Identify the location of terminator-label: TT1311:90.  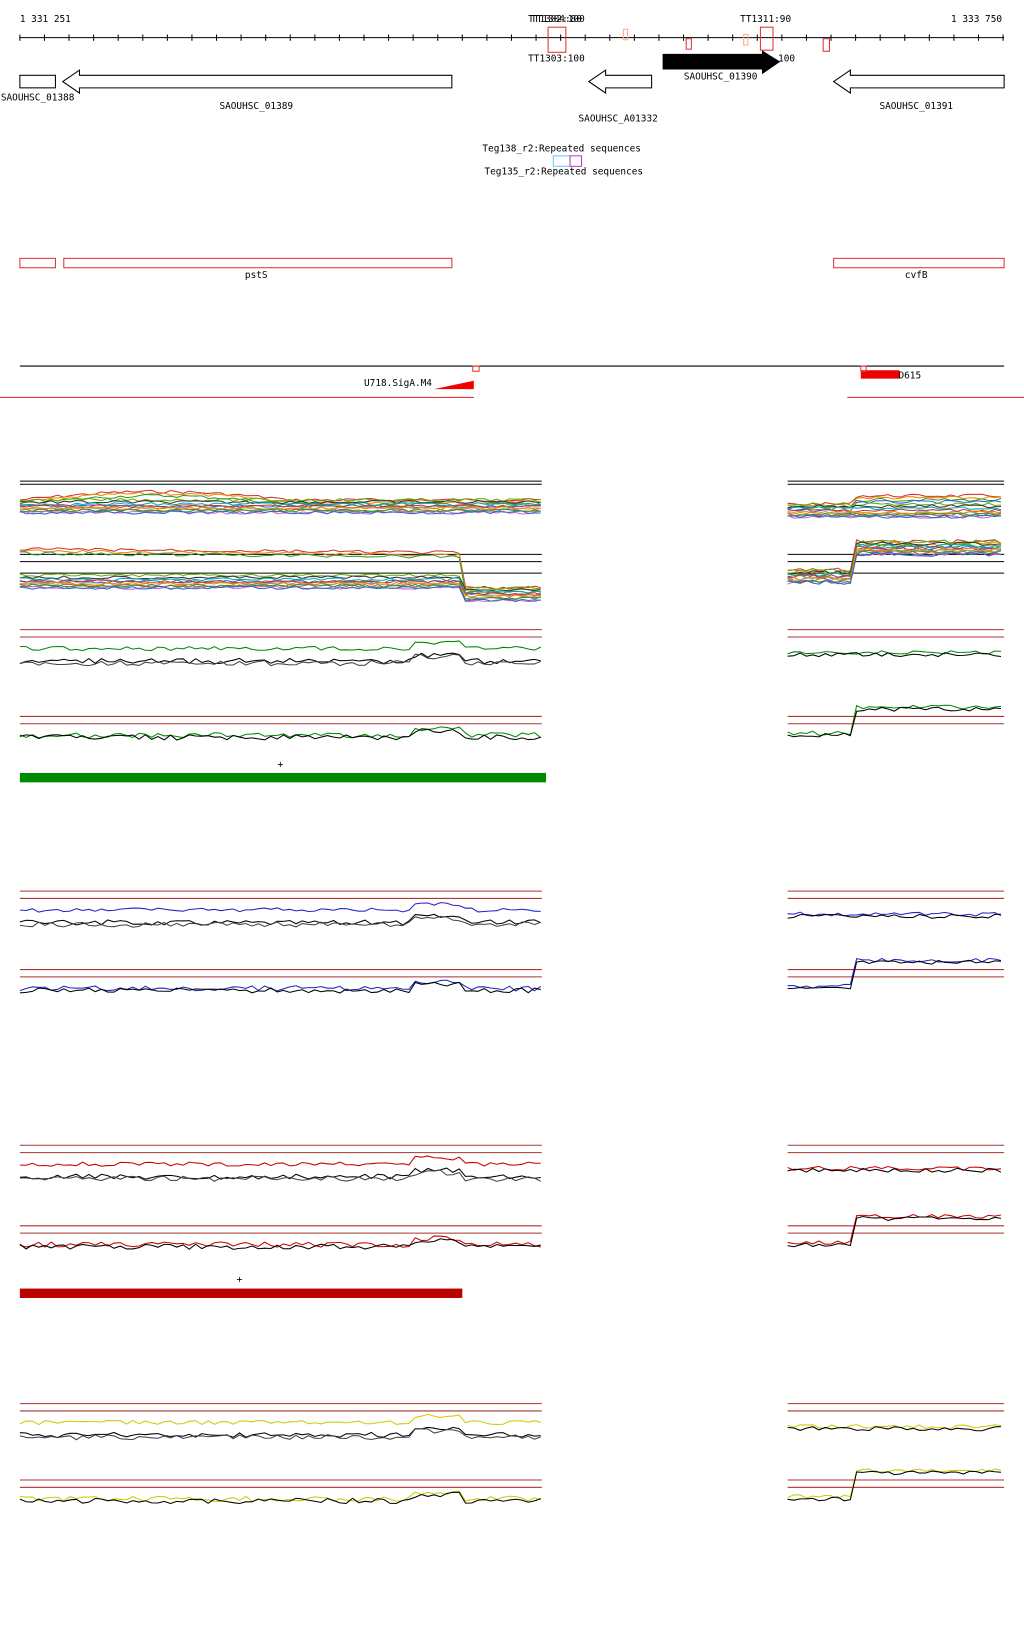
(765, 19).